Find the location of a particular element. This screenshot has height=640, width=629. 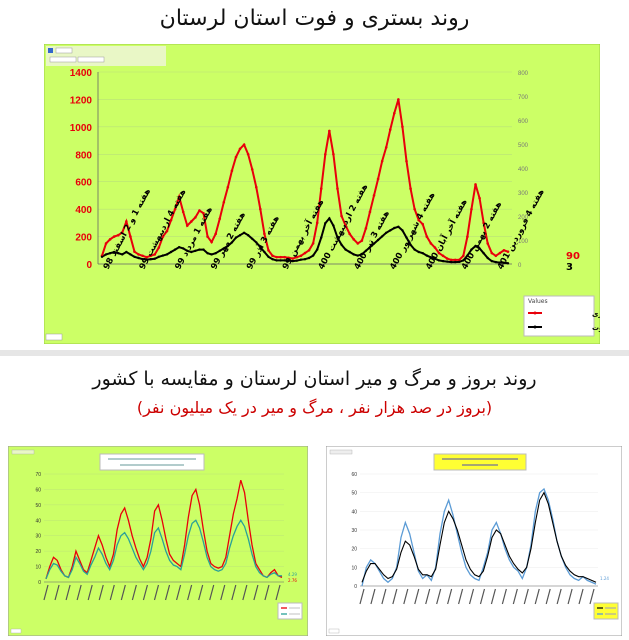

y-tick-label: 0 is located at coordinates (89, 265).